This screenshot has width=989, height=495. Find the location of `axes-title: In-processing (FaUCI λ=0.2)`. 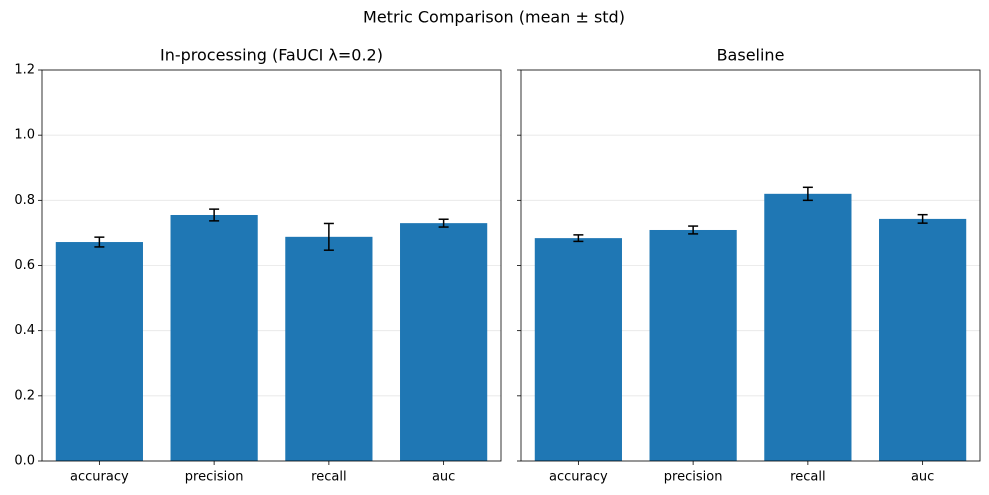

axes-title: In-processing (FaUCI λ=0.2) is located at coordinates (271, 55).